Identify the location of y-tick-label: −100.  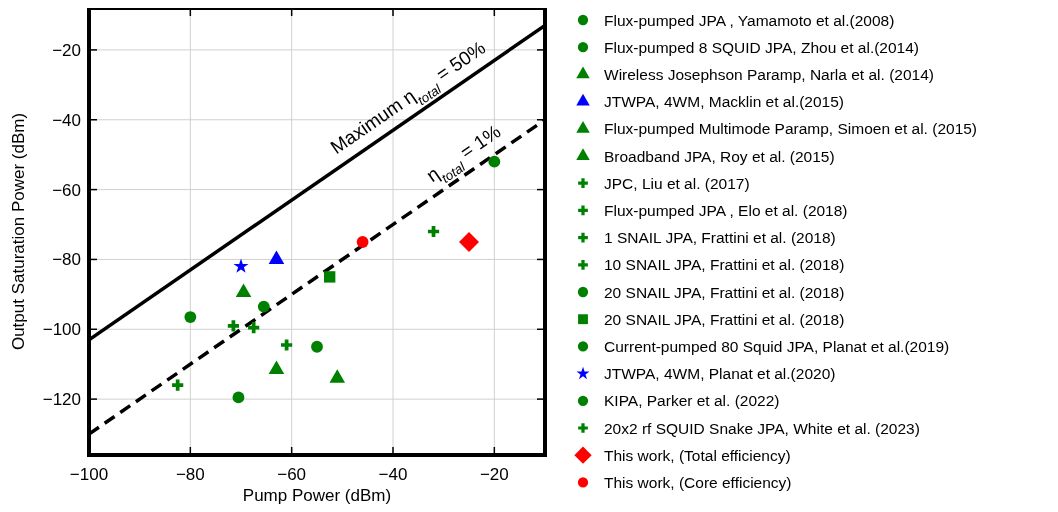
(61, 330).